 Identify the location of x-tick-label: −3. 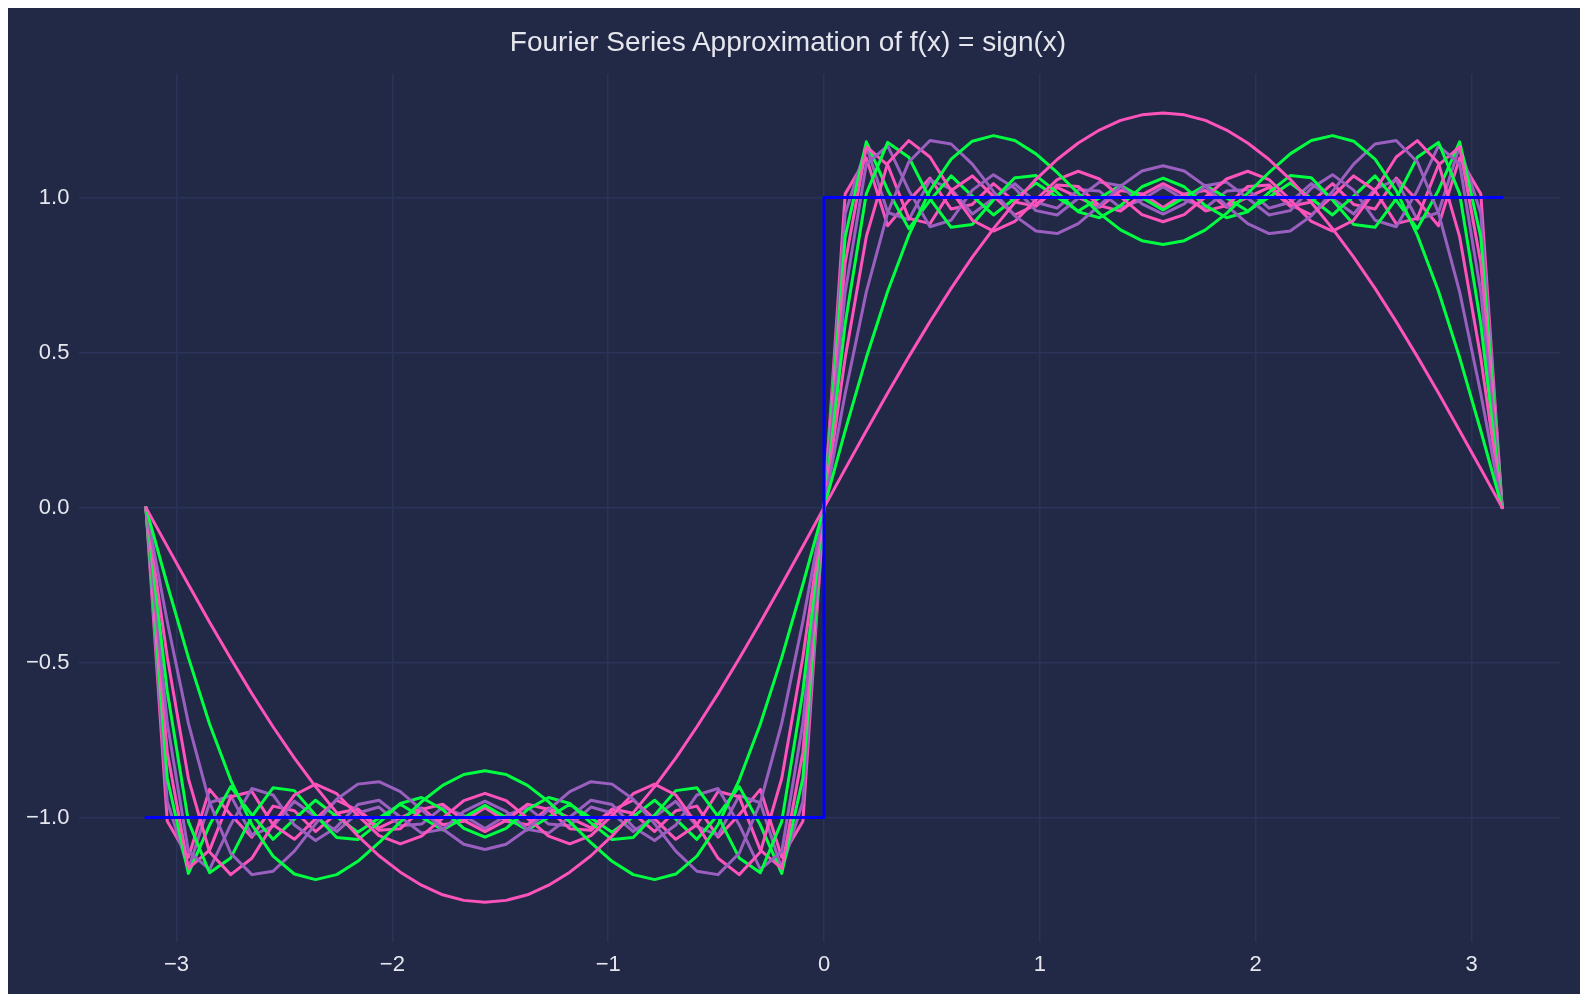
(177, 963).